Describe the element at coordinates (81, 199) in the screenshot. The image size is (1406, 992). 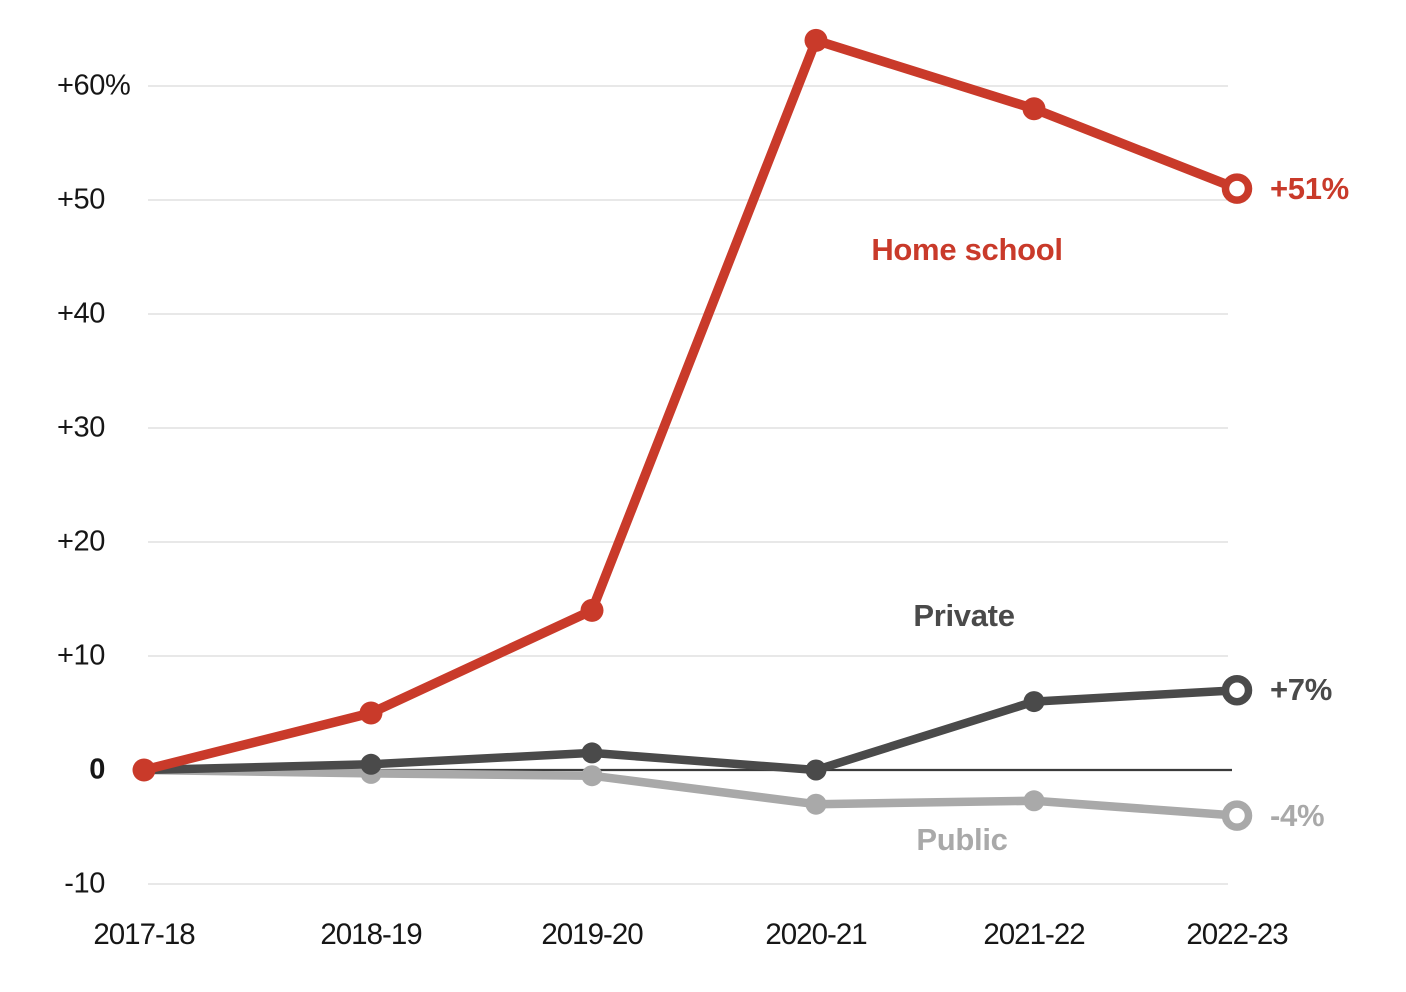
I see `y-tick-label: +50` at that location.